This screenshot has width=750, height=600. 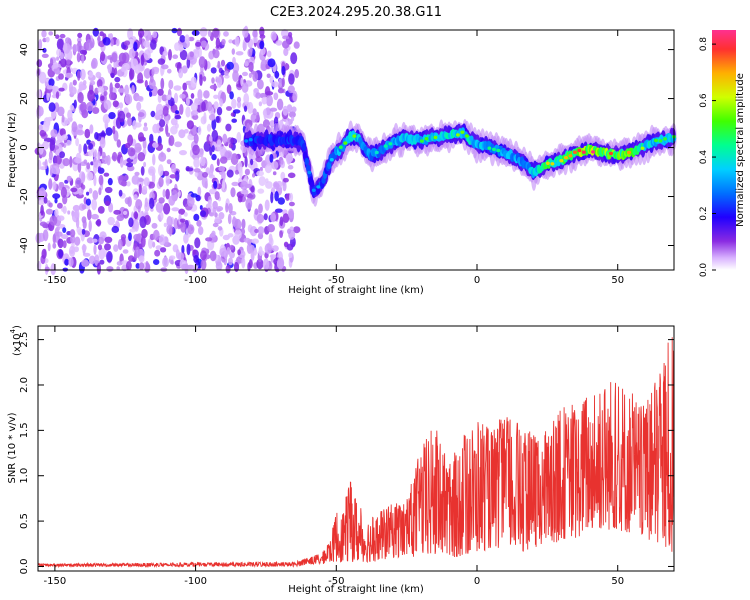 I want to click on y-tick-label: 2.5, so click(x=24, y=340).